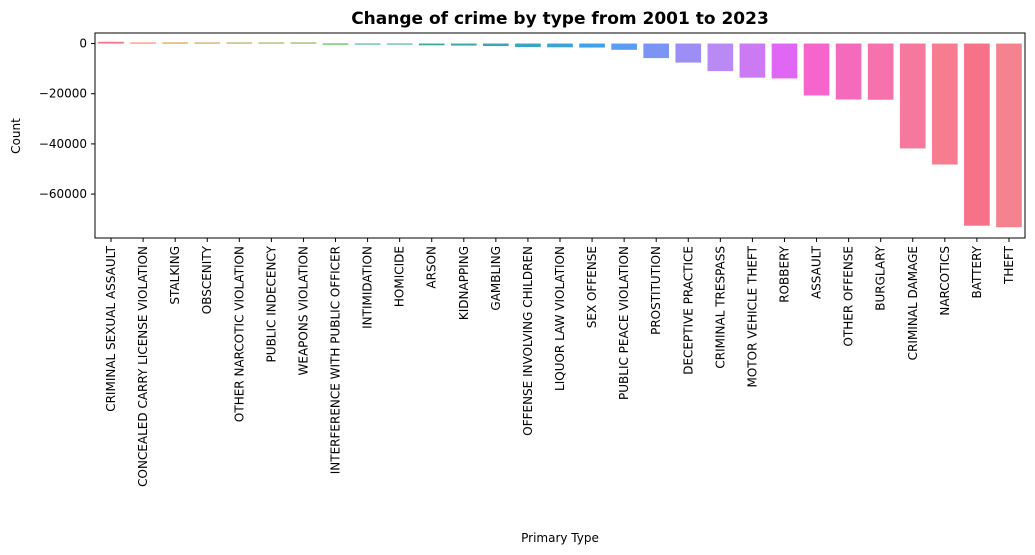  Describe the element at coordinates (688, 53) in the screenshot. I see `bar-deceptive-practice` at that location.